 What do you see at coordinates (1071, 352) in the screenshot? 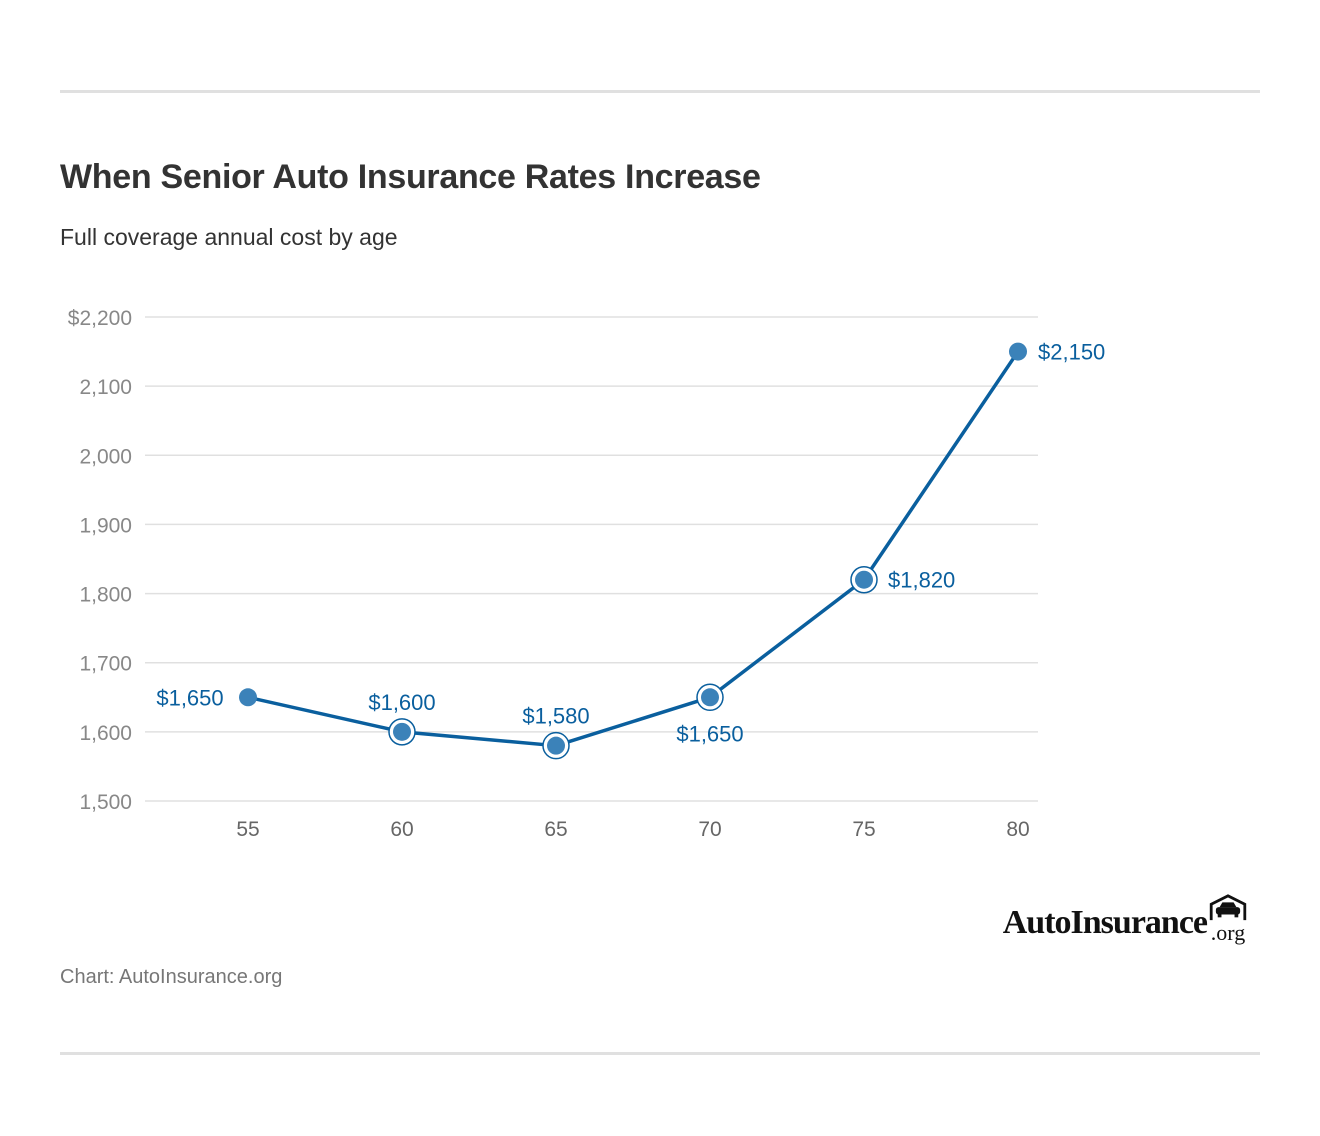
I see `data-label: $2,150` at bounding box center [1071, 352].